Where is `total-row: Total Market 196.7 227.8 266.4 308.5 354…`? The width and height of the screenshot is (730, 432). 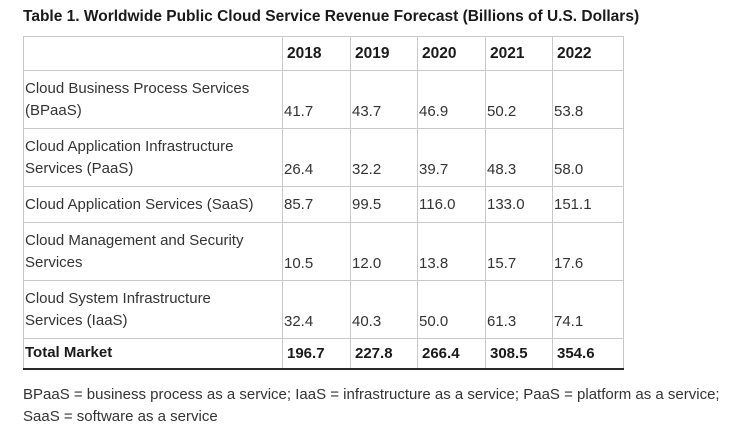
total-row: Total Market 196.7 227.8 266.4 308.5 354… is located at coordinates (323, 354).